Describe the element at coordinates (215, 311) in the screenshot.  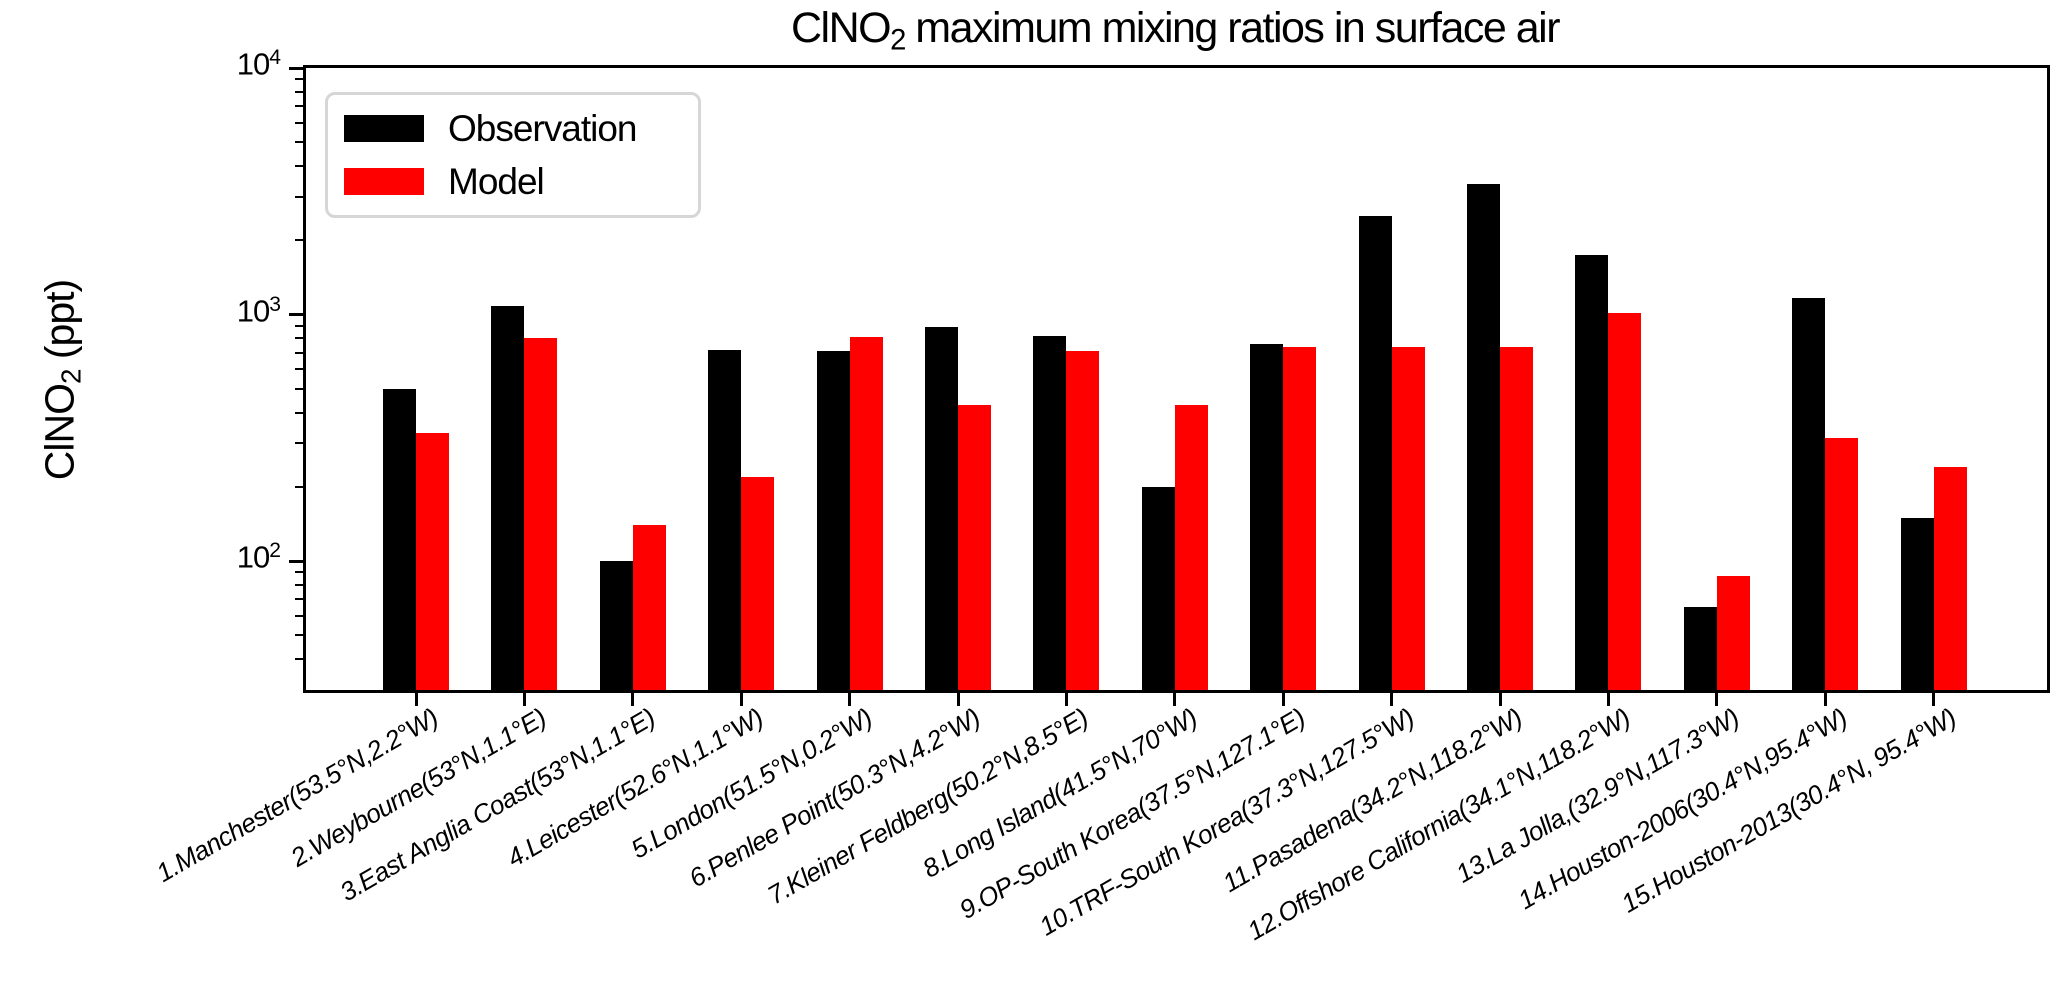
I see `y-tick-label-10e3: 103` at that location.